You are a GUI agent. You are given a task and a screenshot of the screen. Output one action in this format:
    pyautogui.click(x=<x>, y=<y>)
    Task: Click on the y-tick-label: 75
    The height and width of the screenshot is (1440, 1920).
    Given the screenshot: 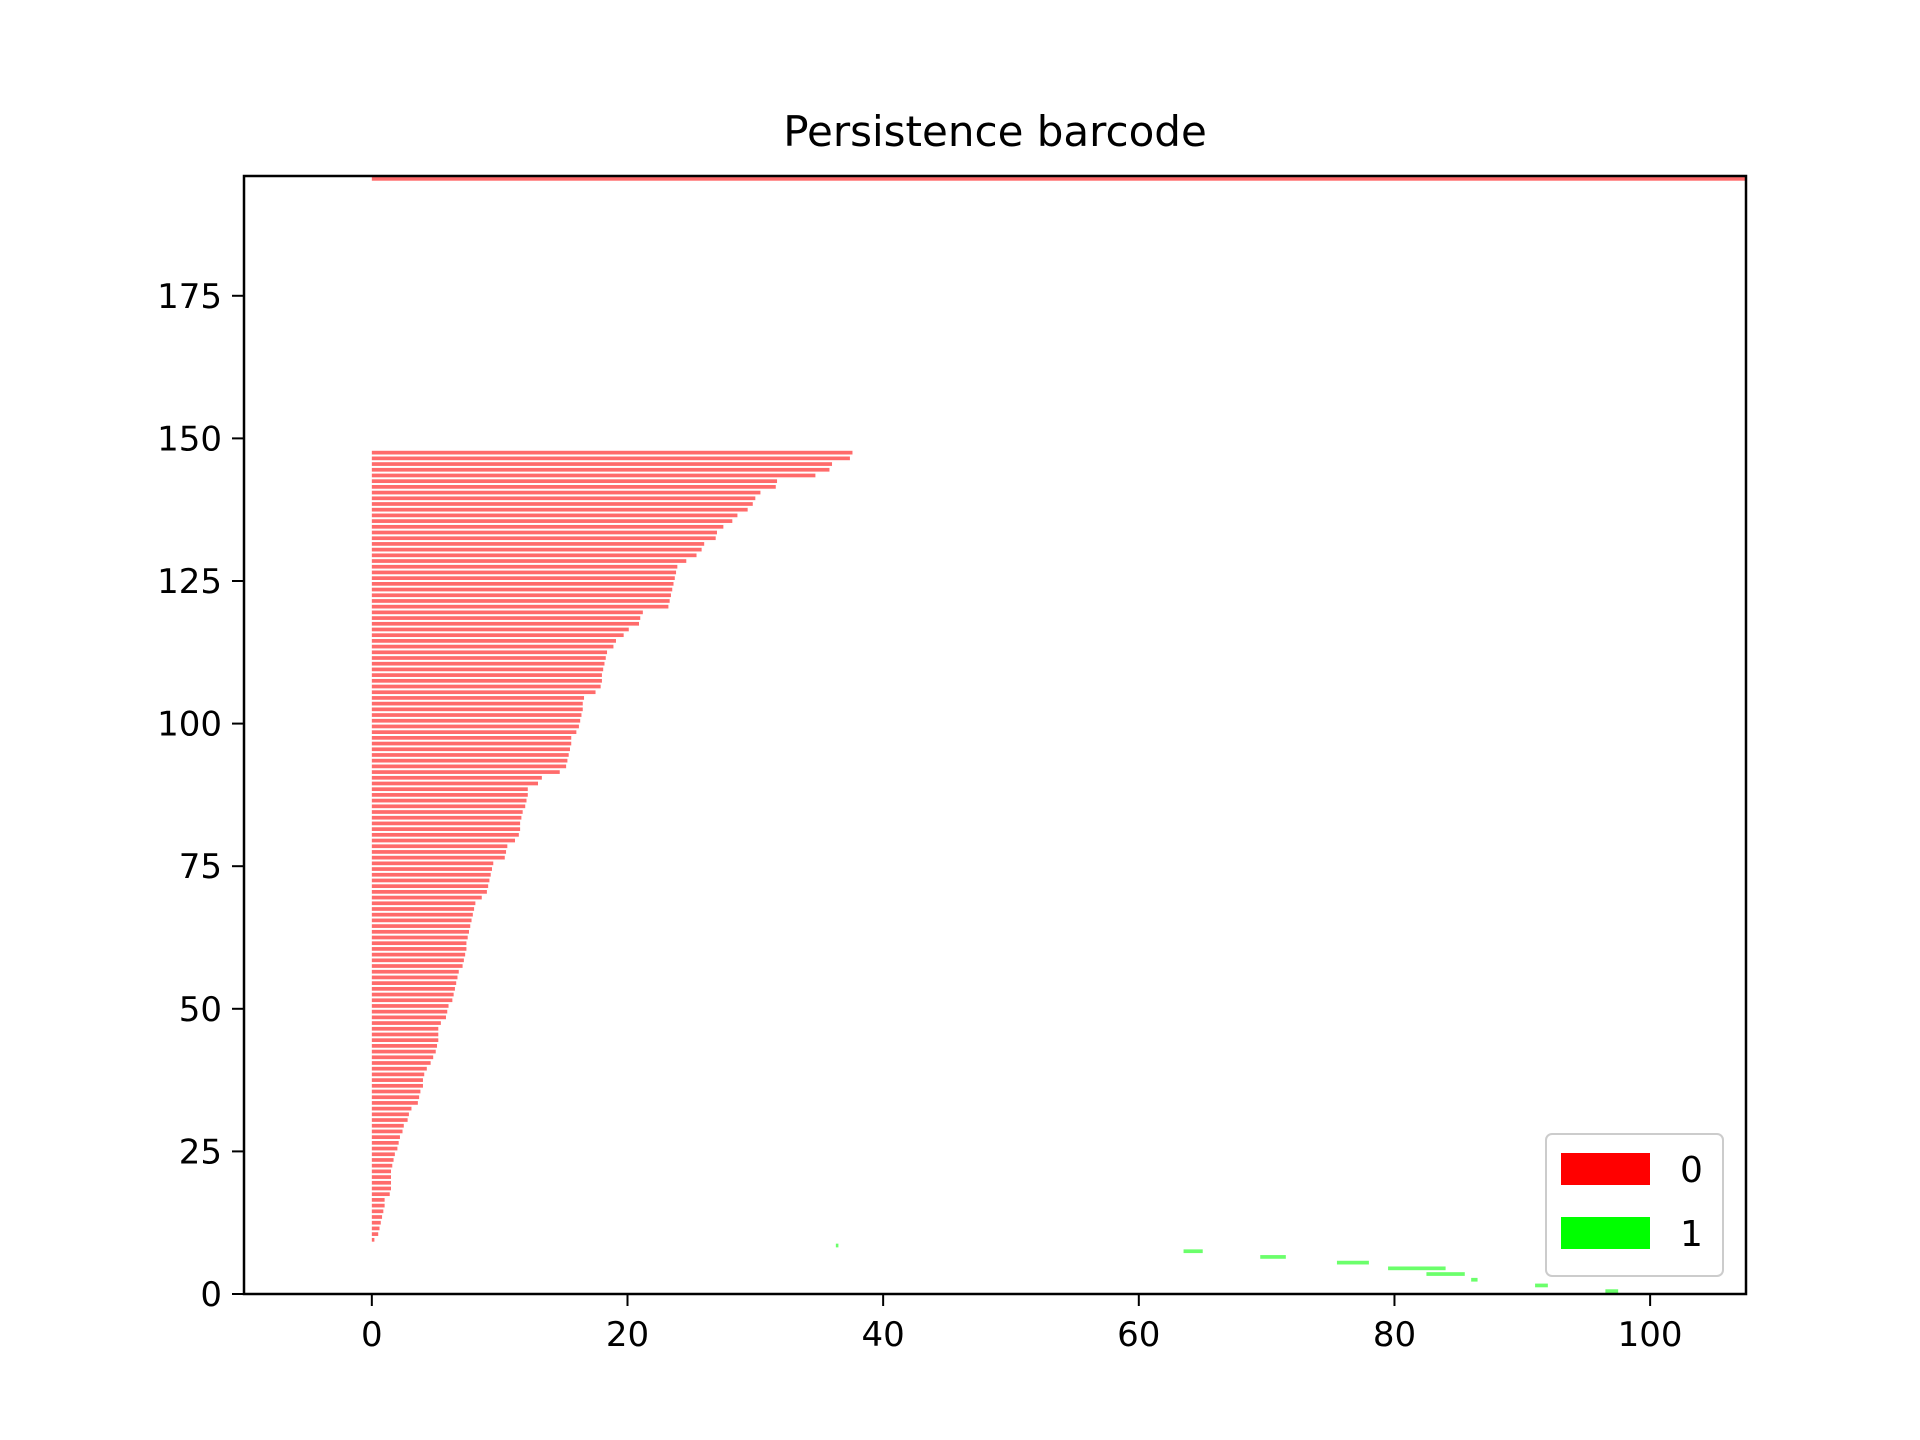 What is the action you would take?
    pyautogui.click(x=200, y=867)
    